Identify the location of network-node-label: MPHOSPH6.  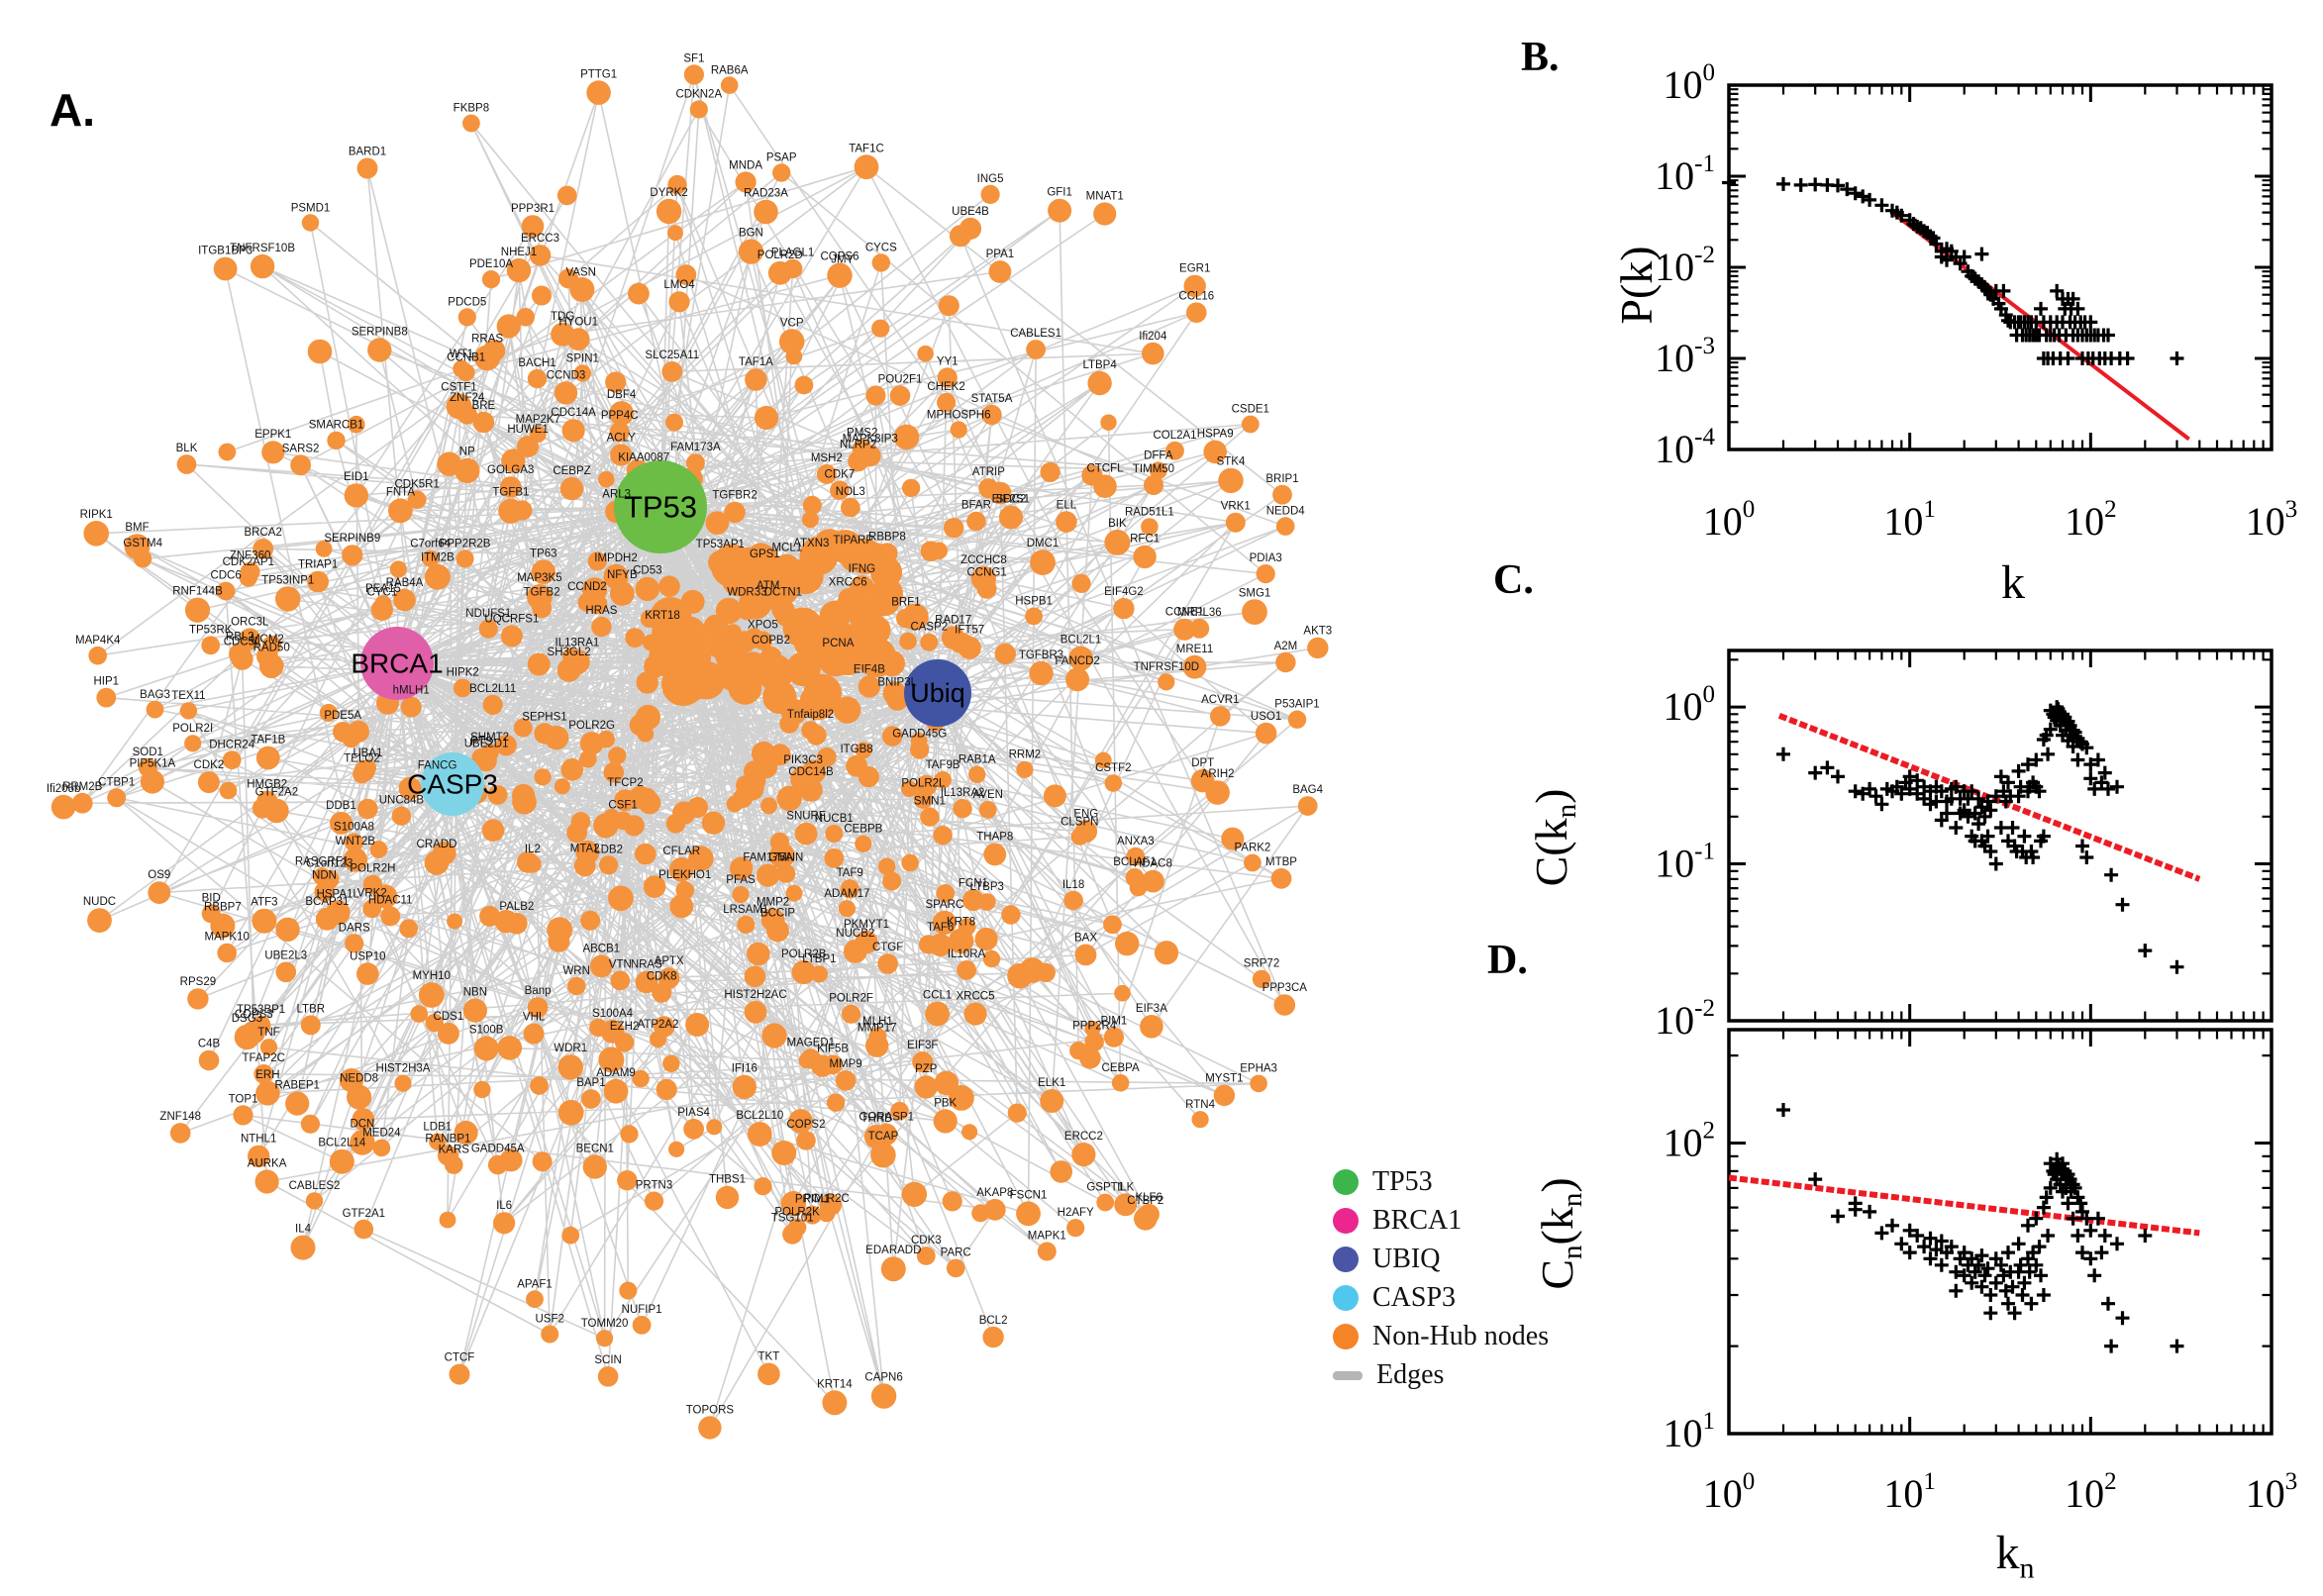
(959, 416).